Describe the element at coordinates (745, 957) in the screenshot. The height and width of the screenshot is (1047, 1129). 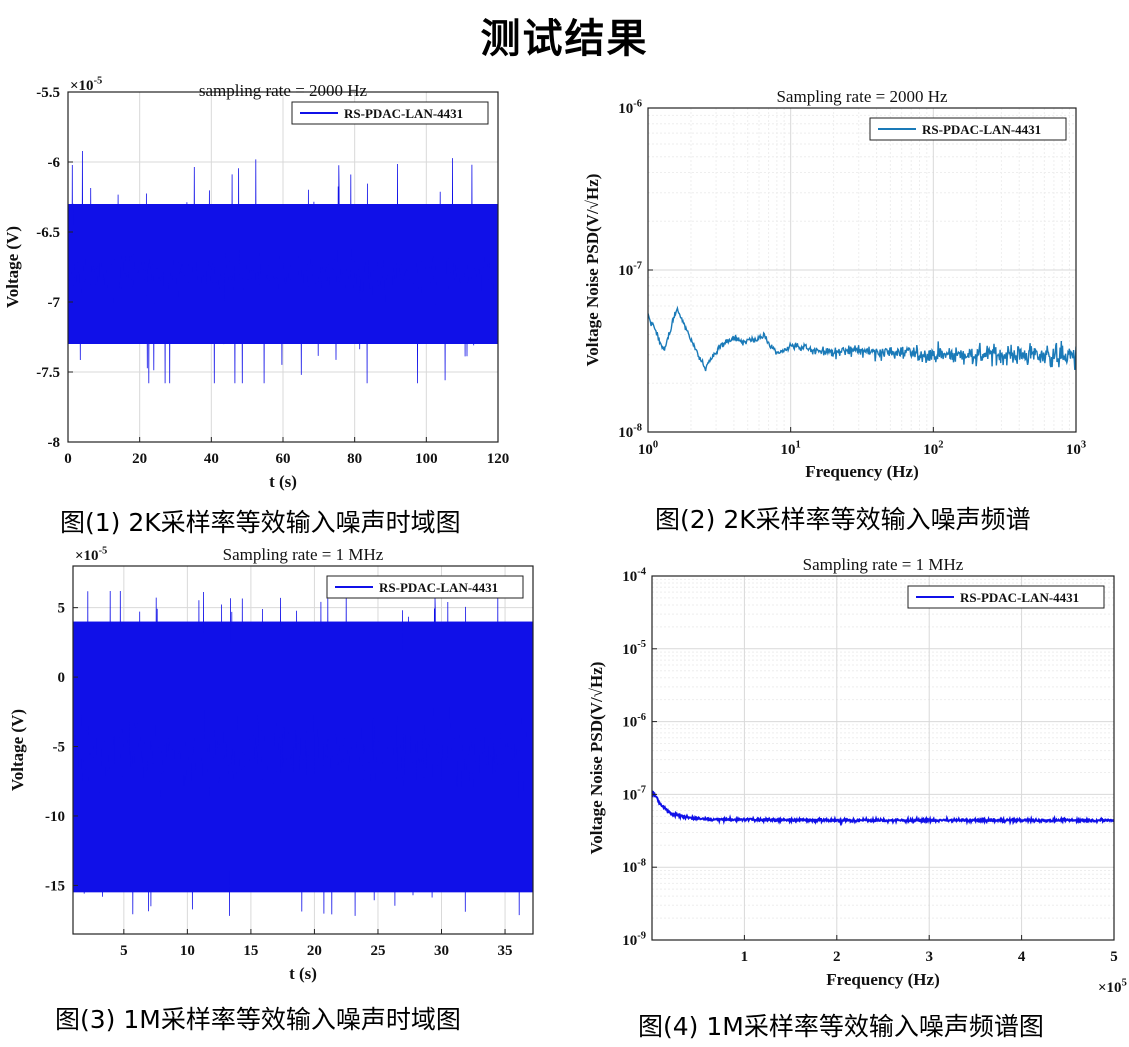
I see `x-tick-label: 1` at that location.